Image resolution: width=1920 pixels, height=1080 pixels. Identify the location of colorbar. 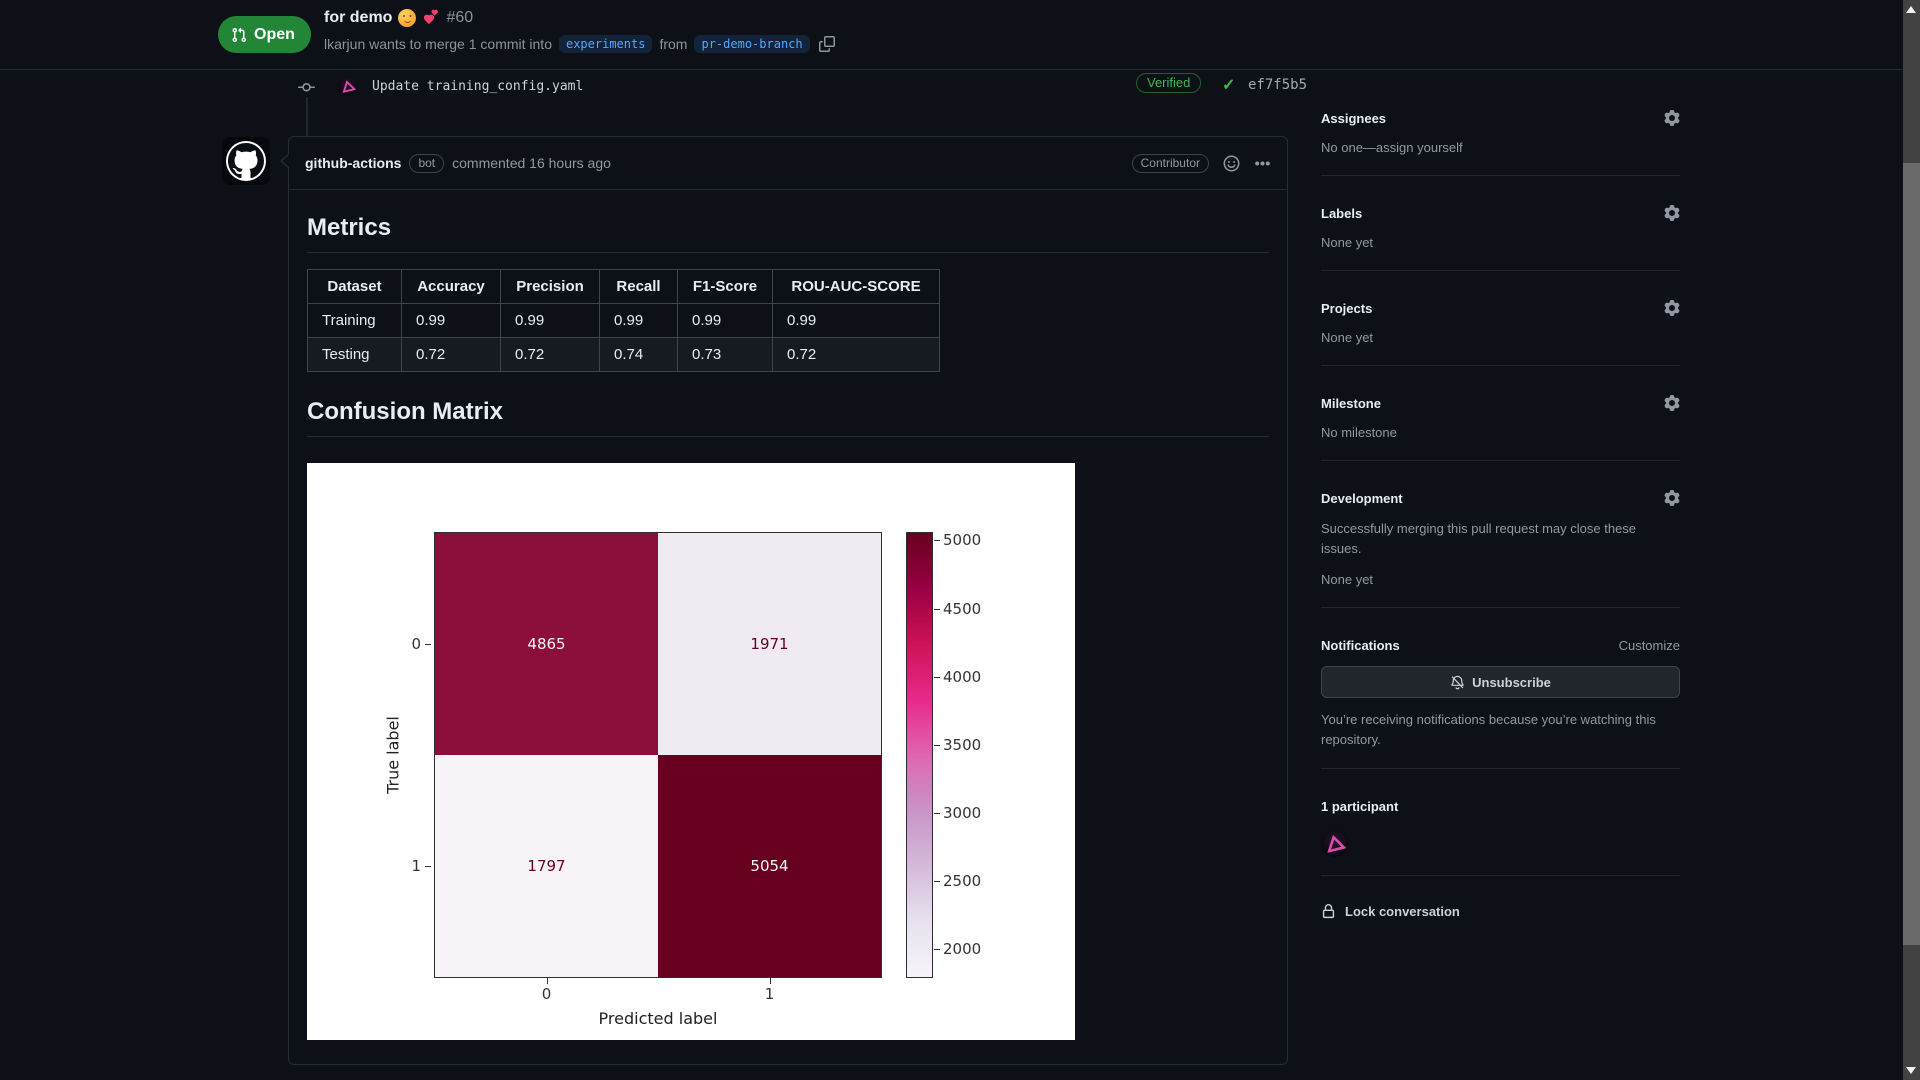
(919, 755).